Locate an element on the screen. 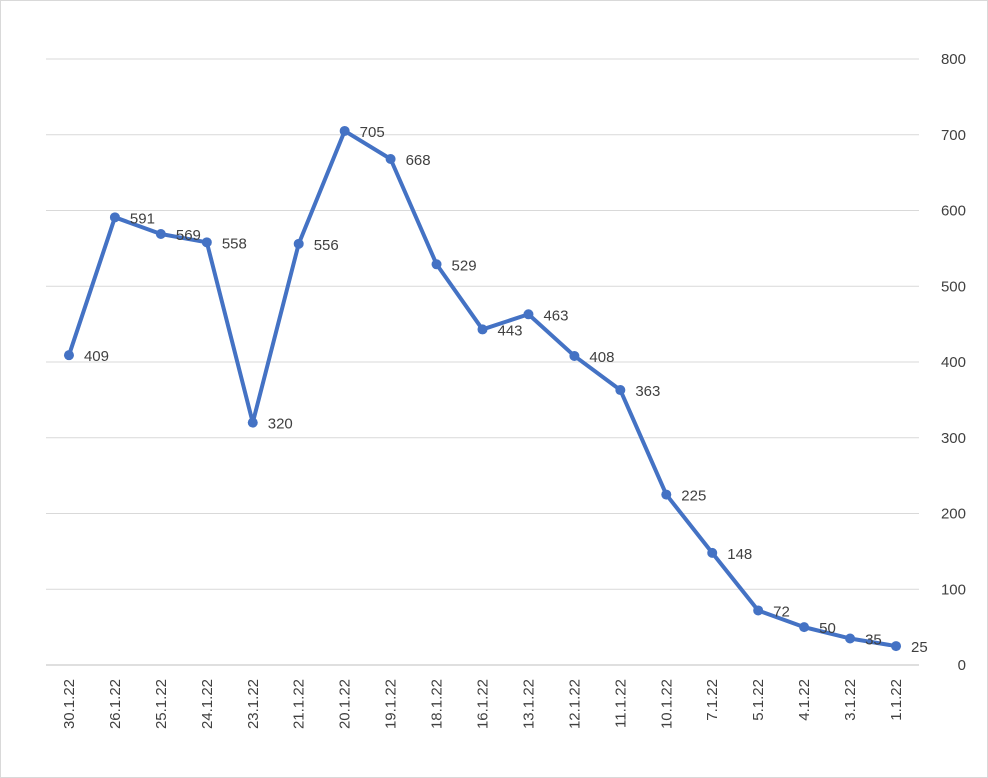 This screenshot has width=988, height=778. data-label: 225 is located at coordinates (693, 496).